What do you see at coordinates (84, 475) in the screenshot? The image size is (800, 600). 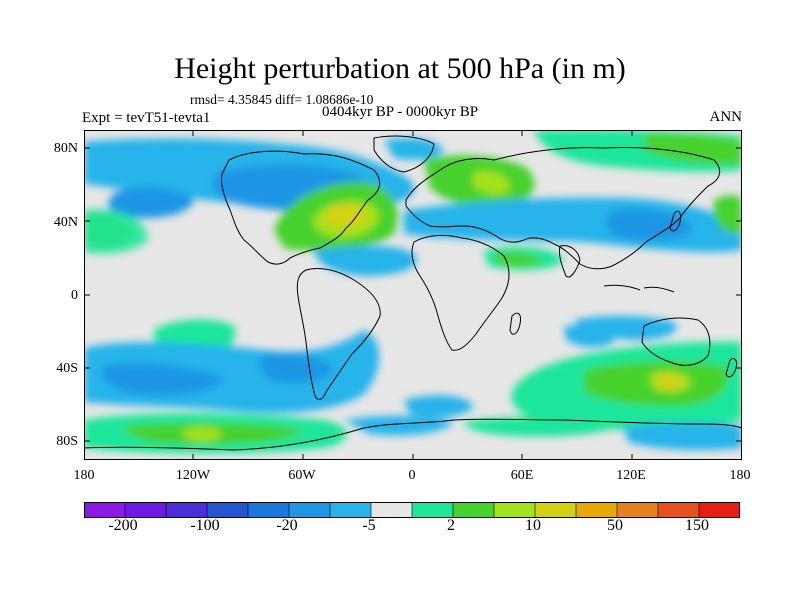 I see `x-tick-180w: 180` at bounding box center [84, 475].